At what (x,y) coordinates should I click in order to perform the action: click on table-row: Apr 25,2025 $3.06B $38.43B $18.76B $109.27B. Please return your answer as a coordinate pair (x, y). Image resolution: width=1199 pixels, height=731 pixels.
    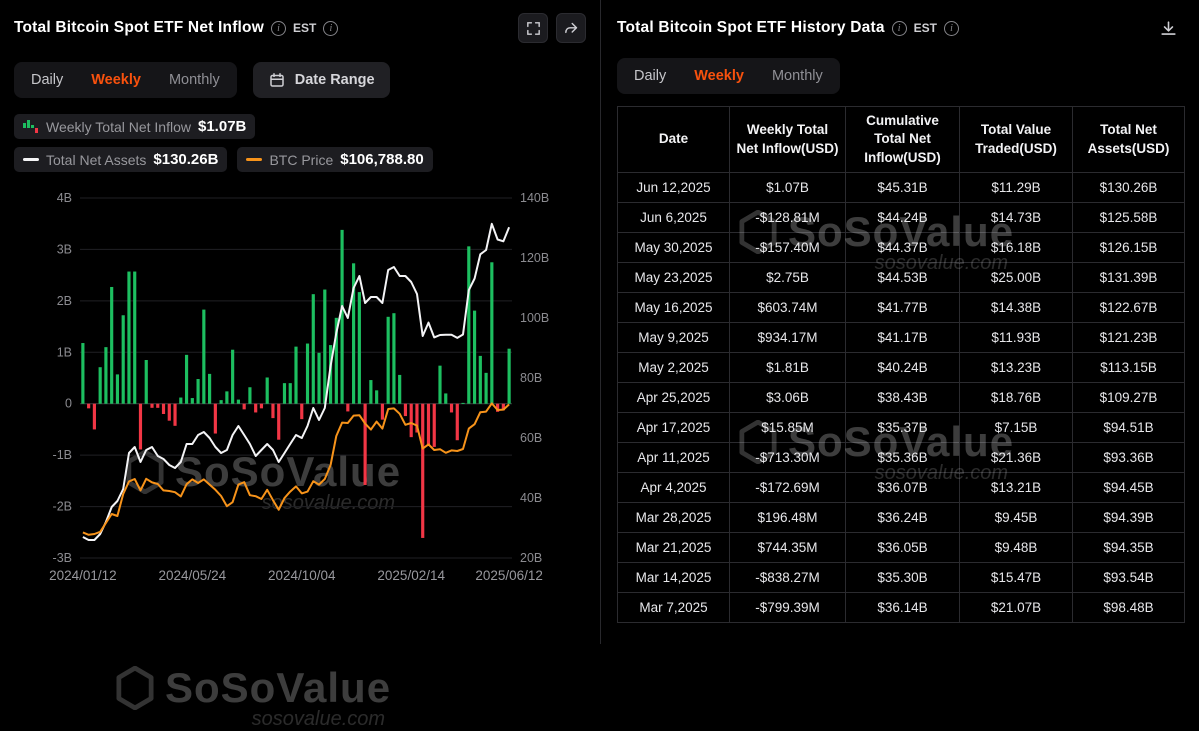
    Looking at the image, I should click on (901, 397).